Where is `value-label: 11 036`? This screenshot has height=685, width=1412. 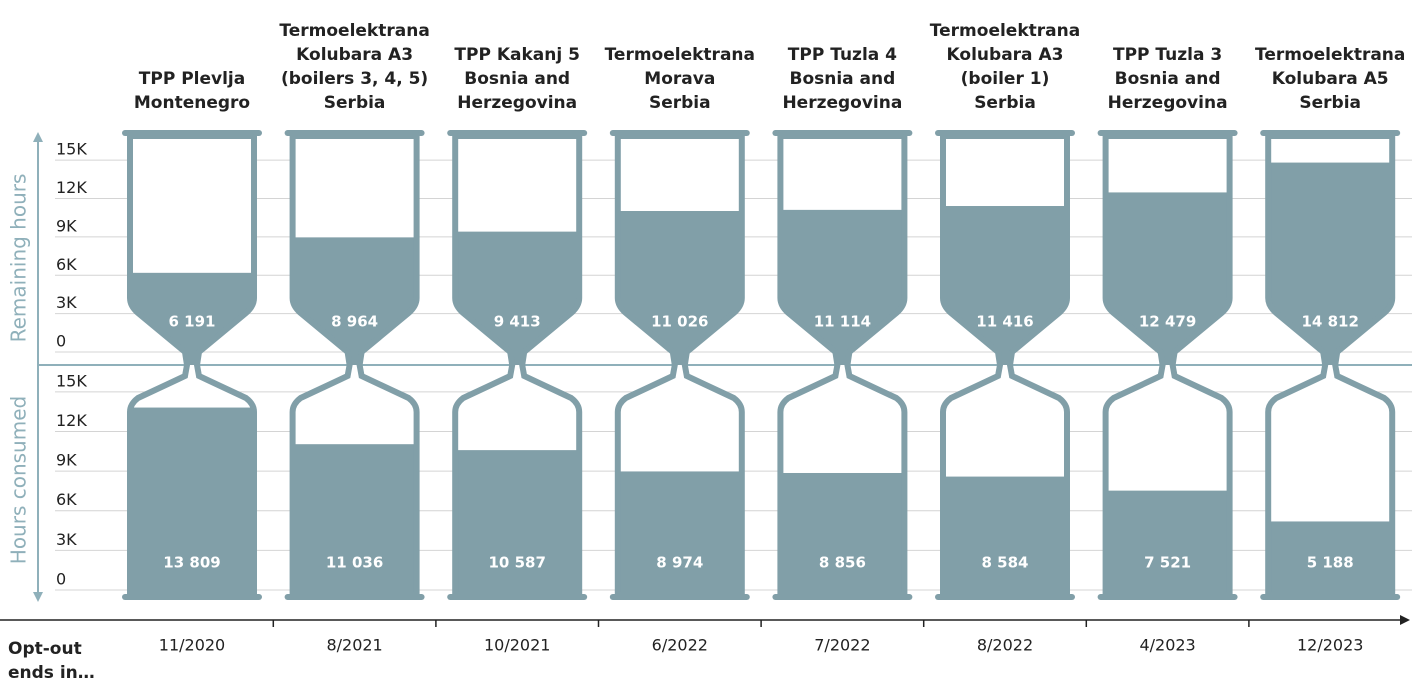
value-label: 11 036 is located at coordinates (354, 563).